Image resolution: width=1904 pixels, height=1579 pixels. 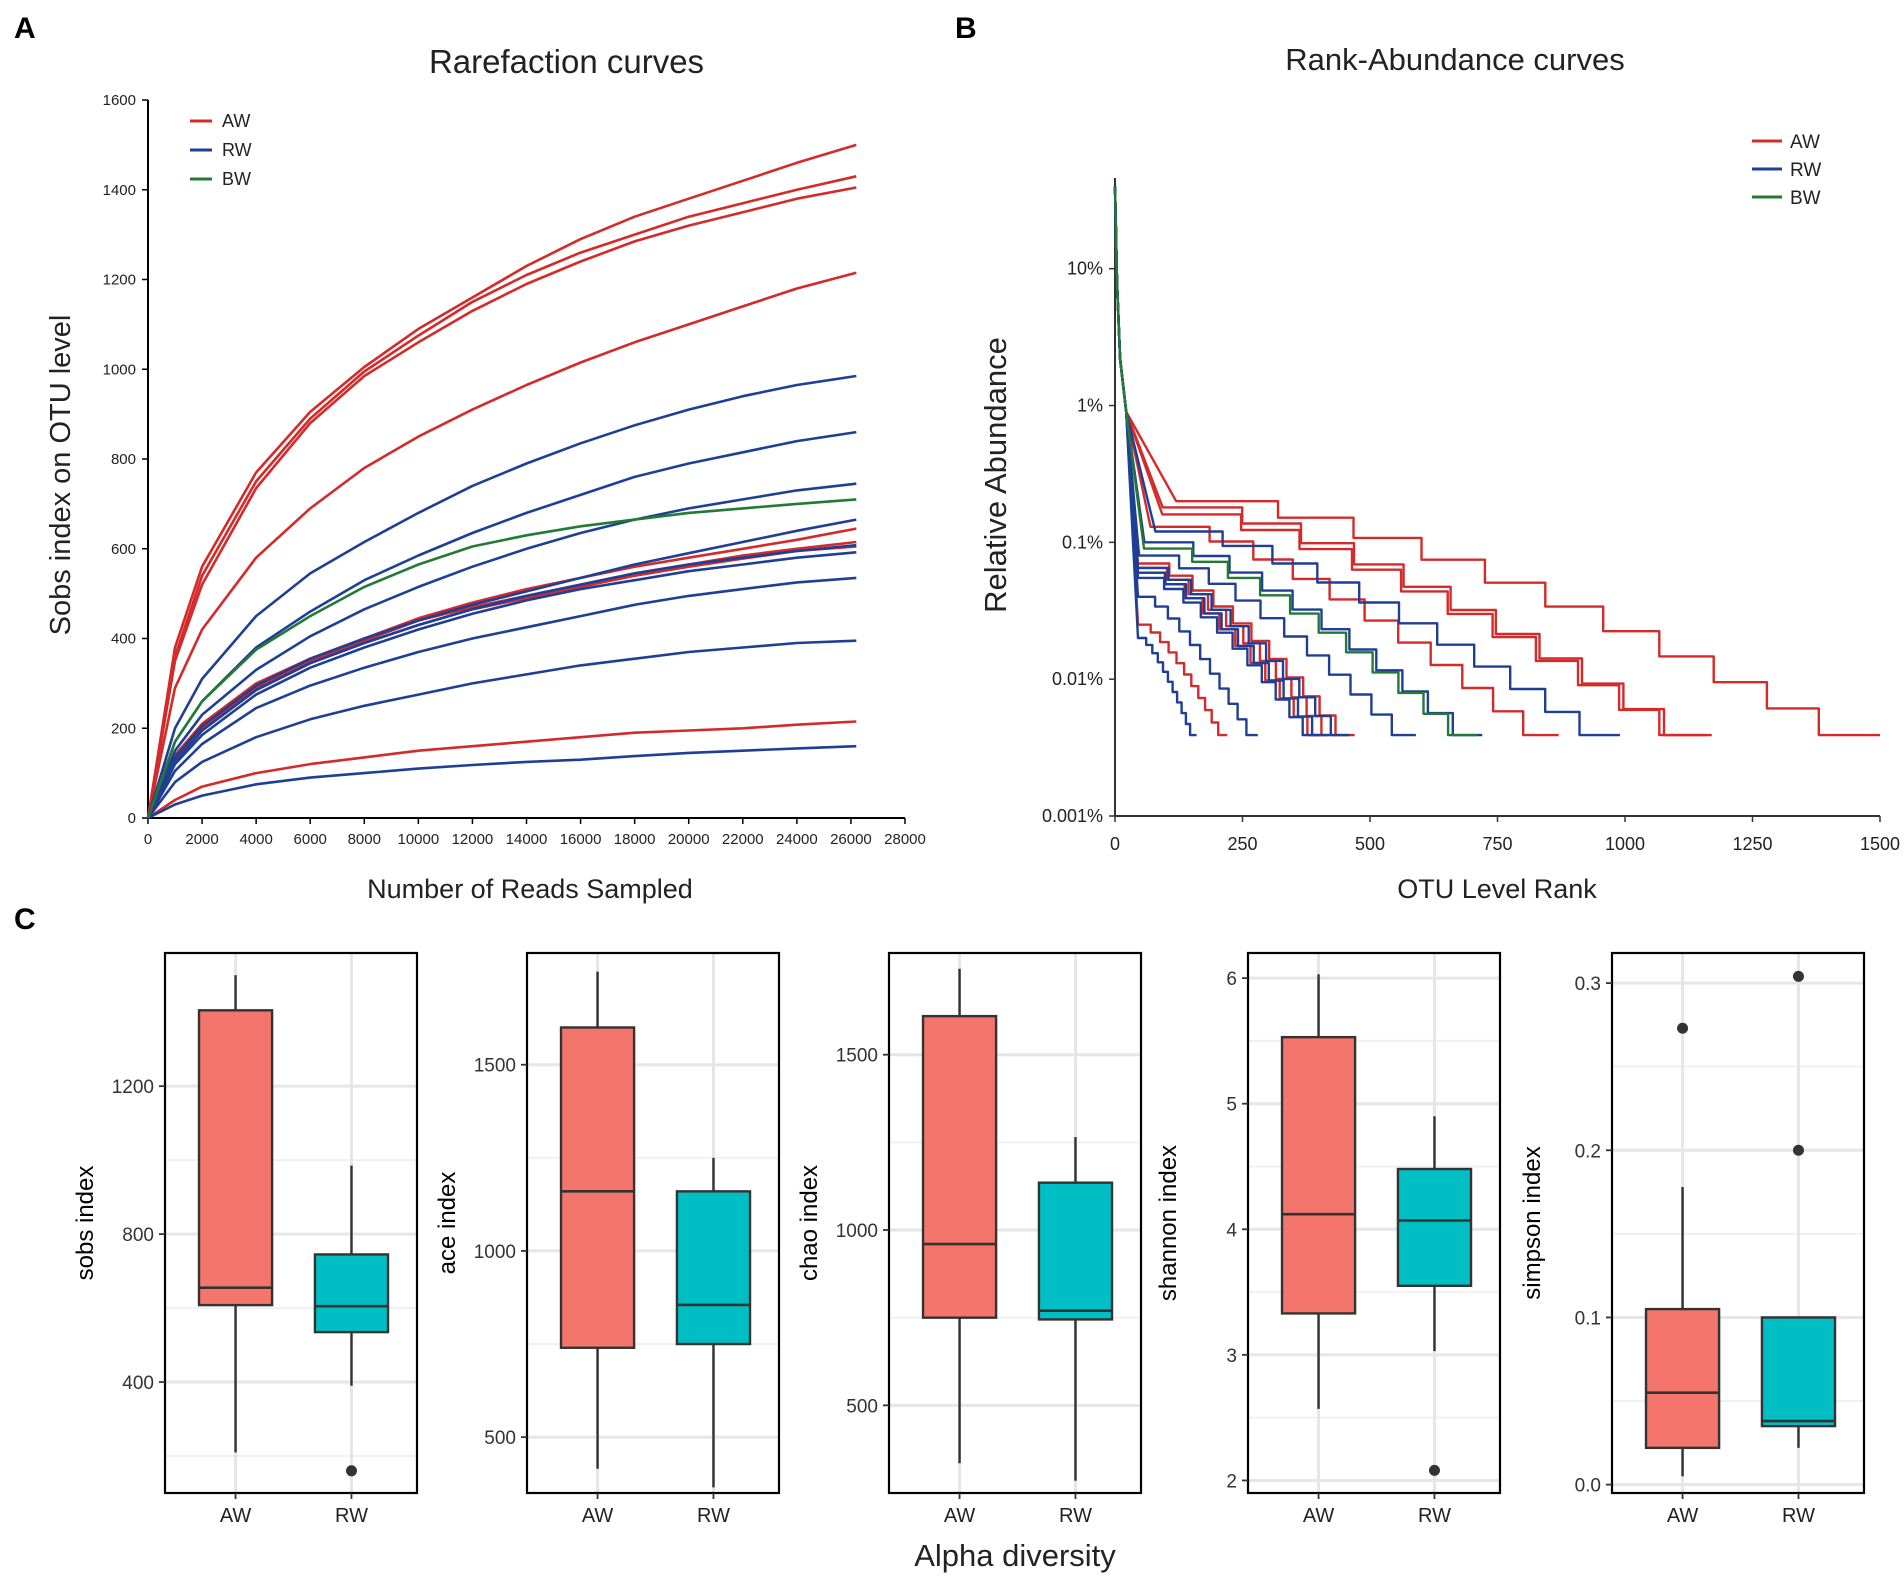 I want to click on box-plot-y-axis-label: sobs index, so click(x=85, y=1223).